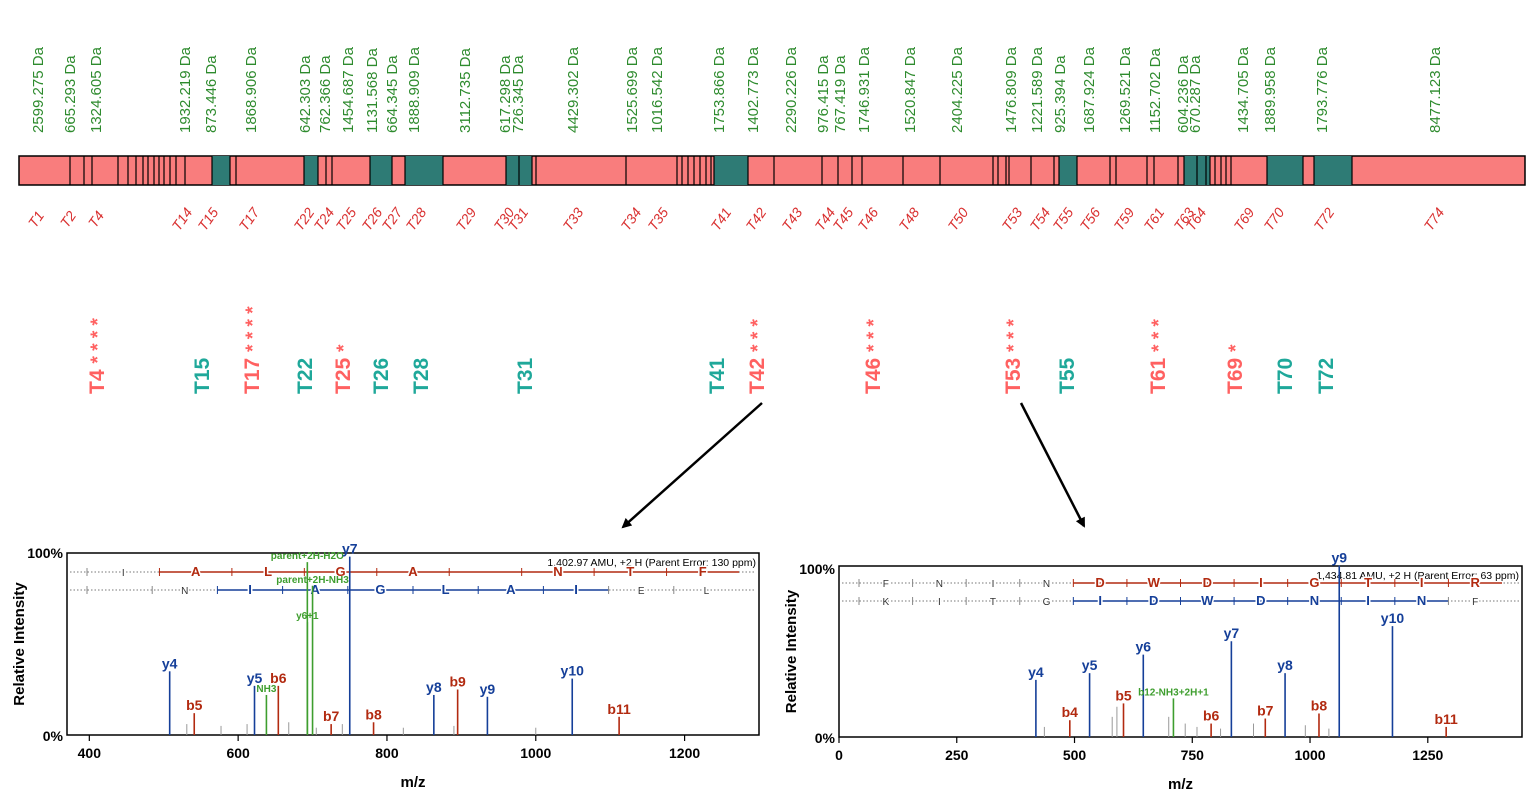 The width and height of the screenshot is (1533, 800). I want to click on significance-stars: *, so click(1236, 348).